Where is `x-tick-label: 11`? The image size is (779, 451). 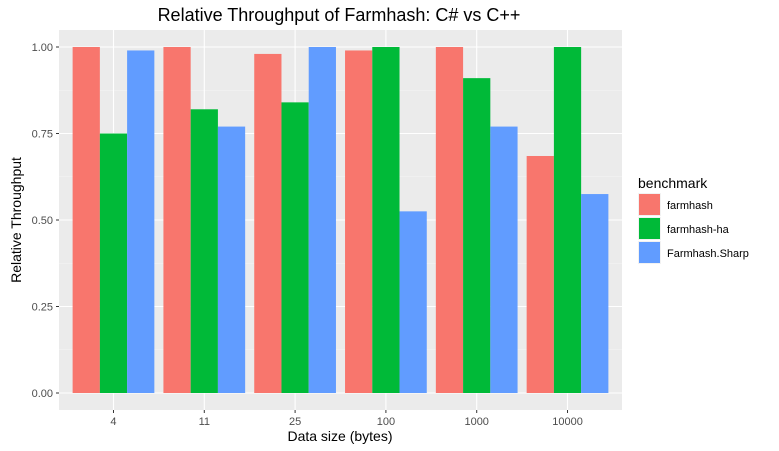 x-tick-label: 11 is located at coordinates (204, 422).